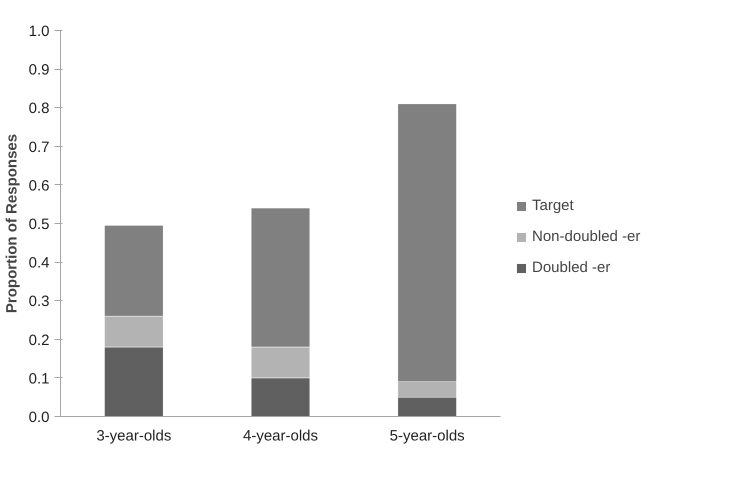 The width and height of the screenshot is (751, 480). Describe the element at coordinates (134, 436) in the screenshot. I see `x-tick-label: 3-year-olds` at that location.